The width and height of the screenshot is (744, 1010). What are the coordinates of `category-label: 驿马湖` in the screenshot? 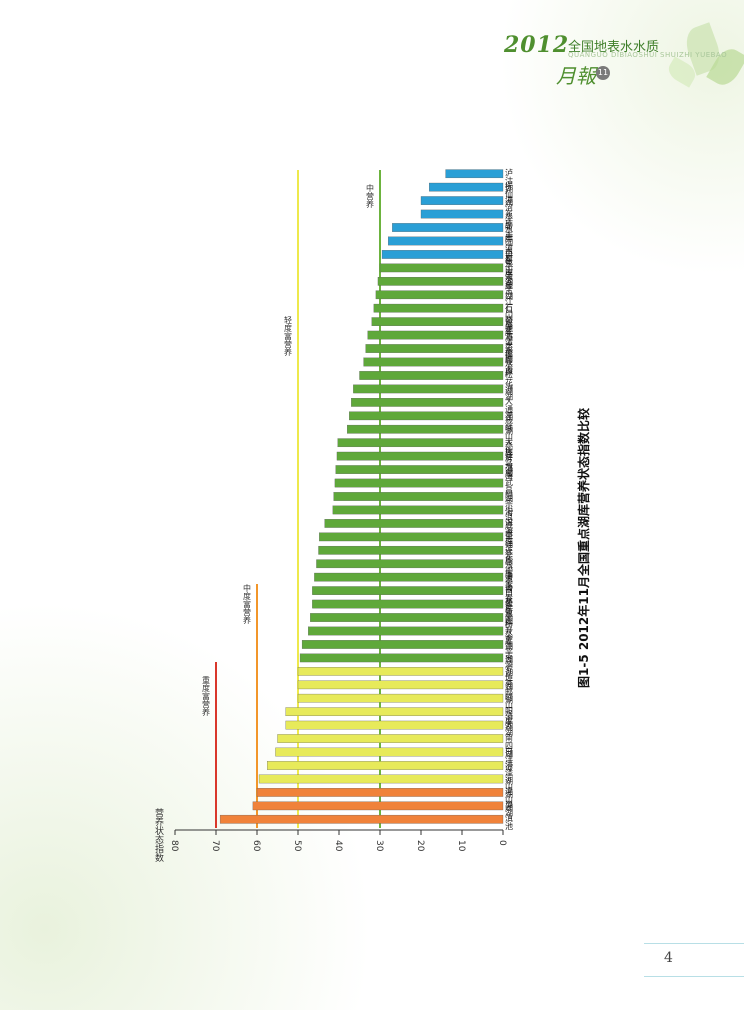 It's located at (509, 463).